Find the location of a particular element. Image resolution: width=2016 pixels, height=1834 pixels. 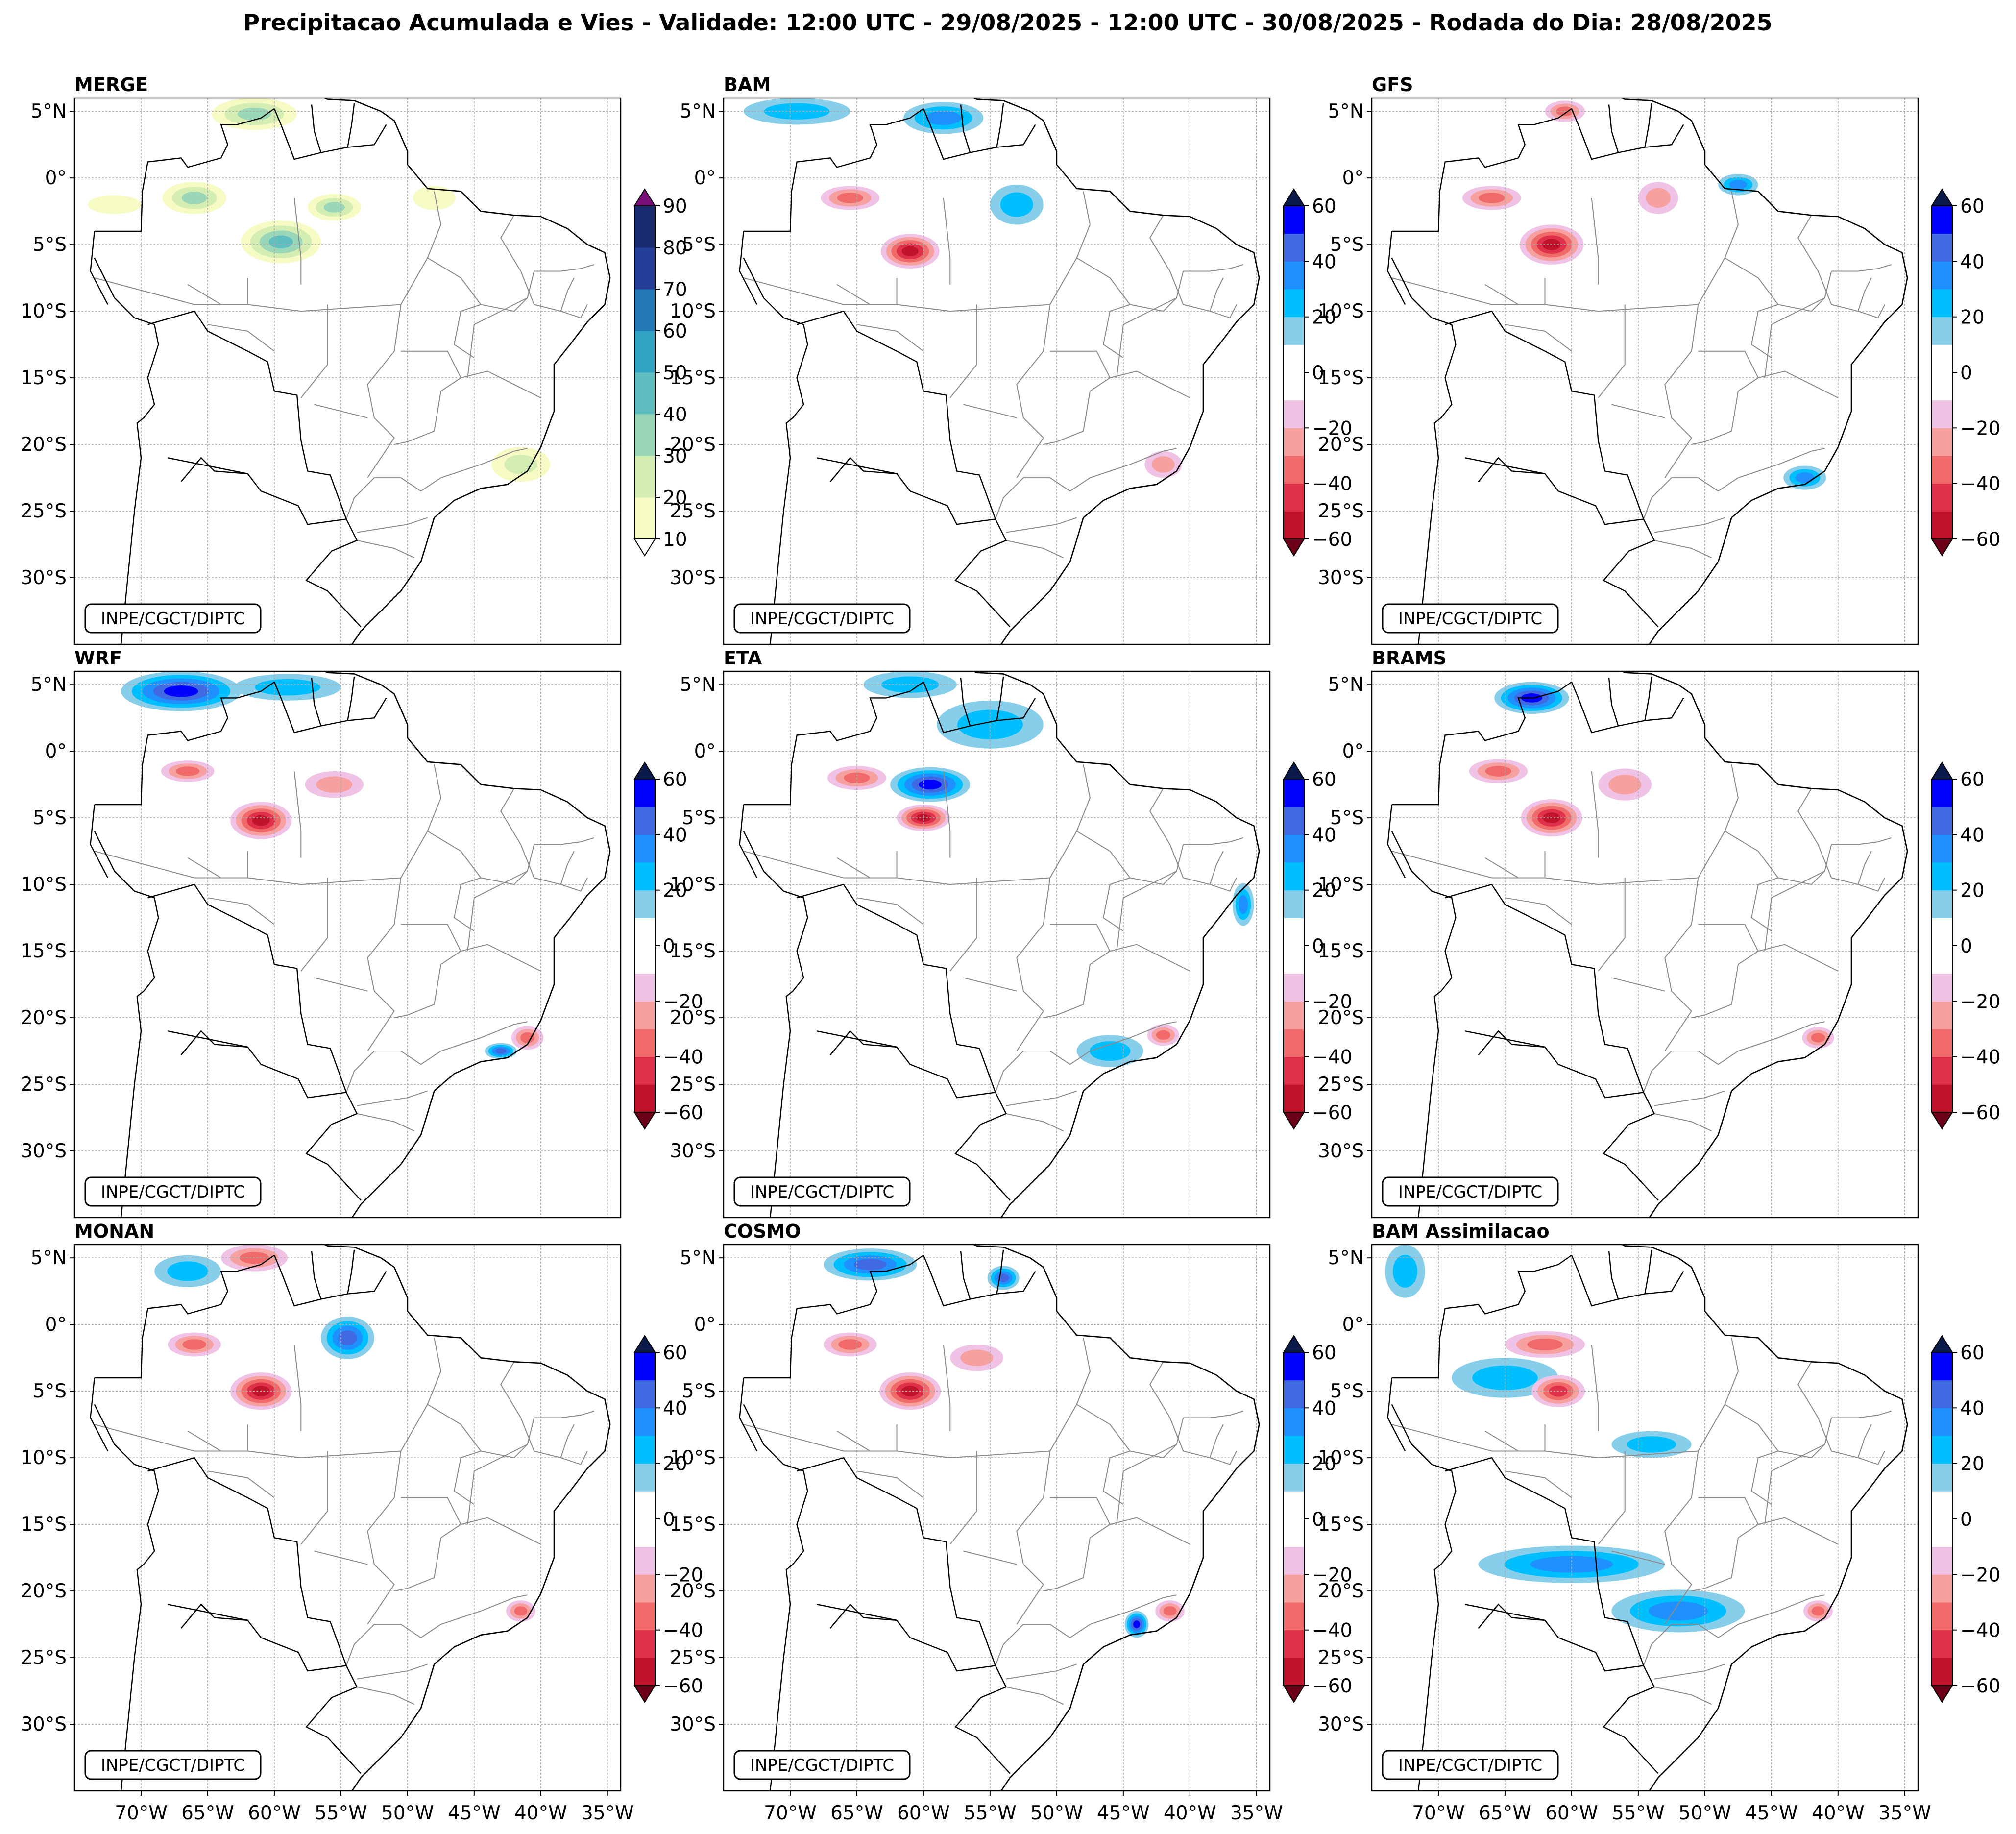

lat-label: 20°S is located at coordinates (44, 1591).